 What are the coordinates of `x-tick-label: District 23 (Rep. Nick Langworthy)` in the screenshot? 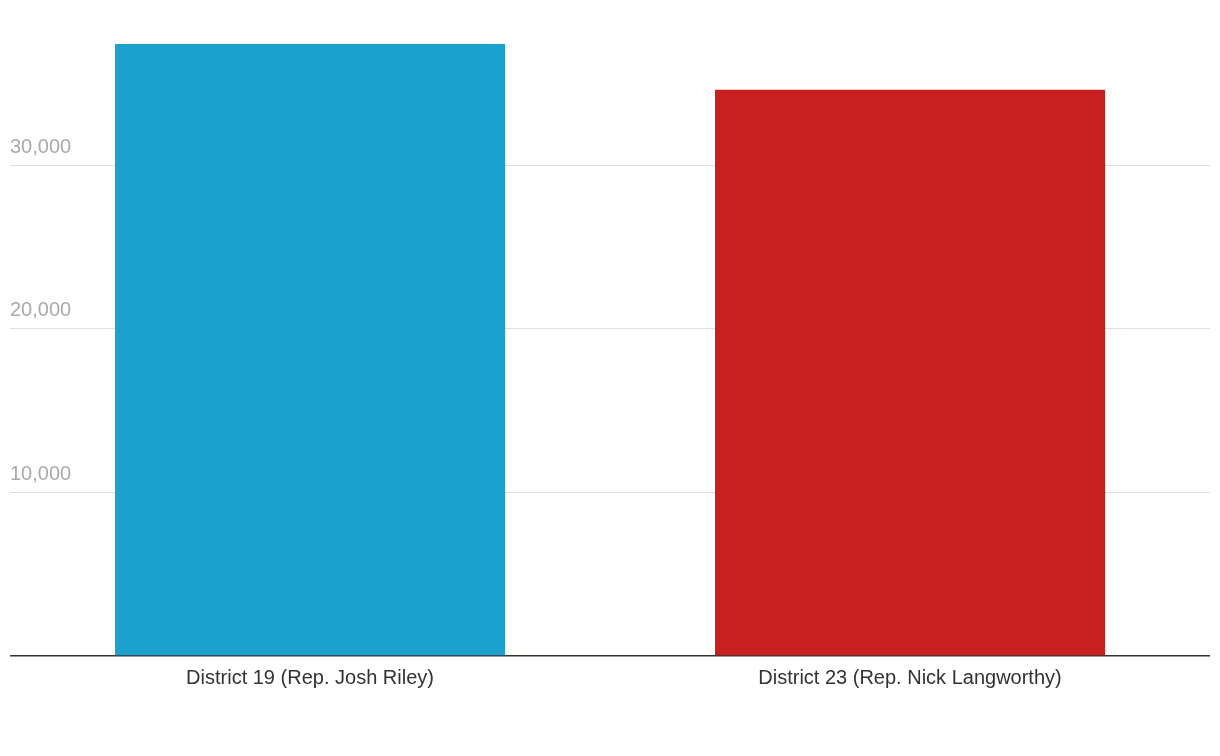 It's located at (910, 676).